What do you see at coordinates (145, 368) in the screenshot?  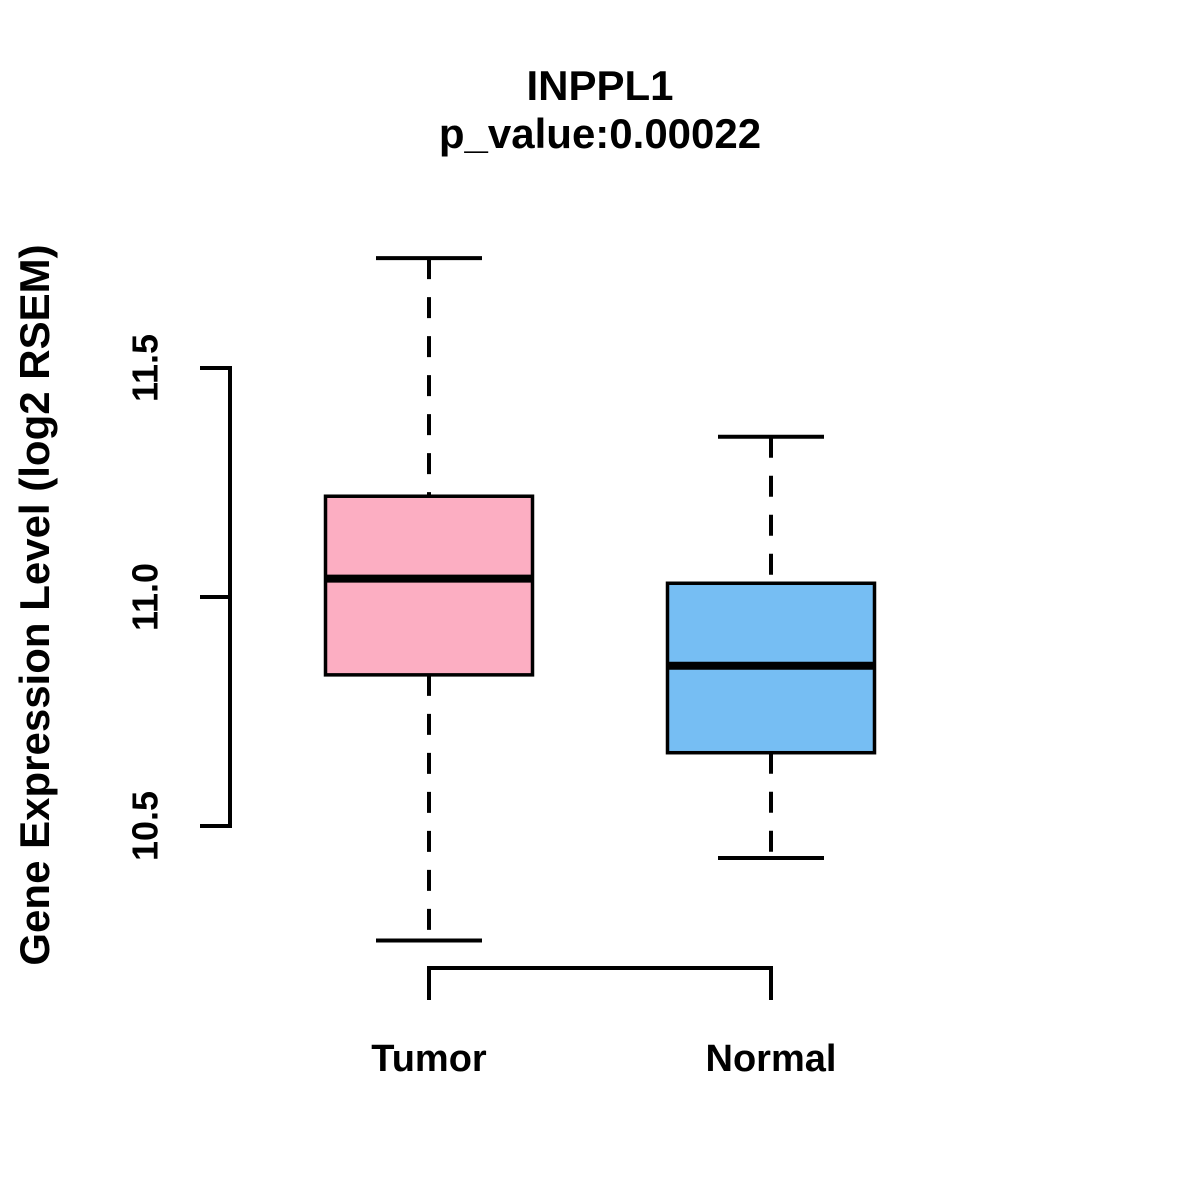 I see `y-tick-label: 11.5` at bounding box center [145, 368].